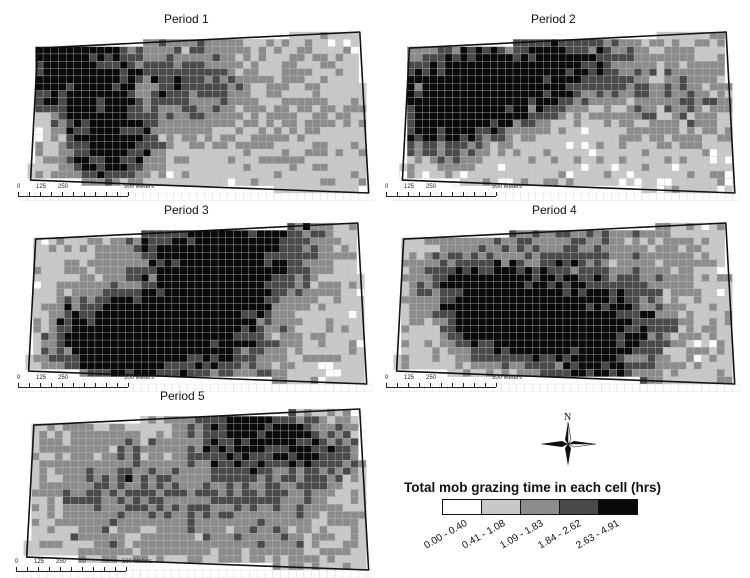 The height and width of the screenshot is (578, 750). What do you see at coordinates (19, 187) in the screenshot?
I see `scale-label: 0` at bounding box center [19, 187].